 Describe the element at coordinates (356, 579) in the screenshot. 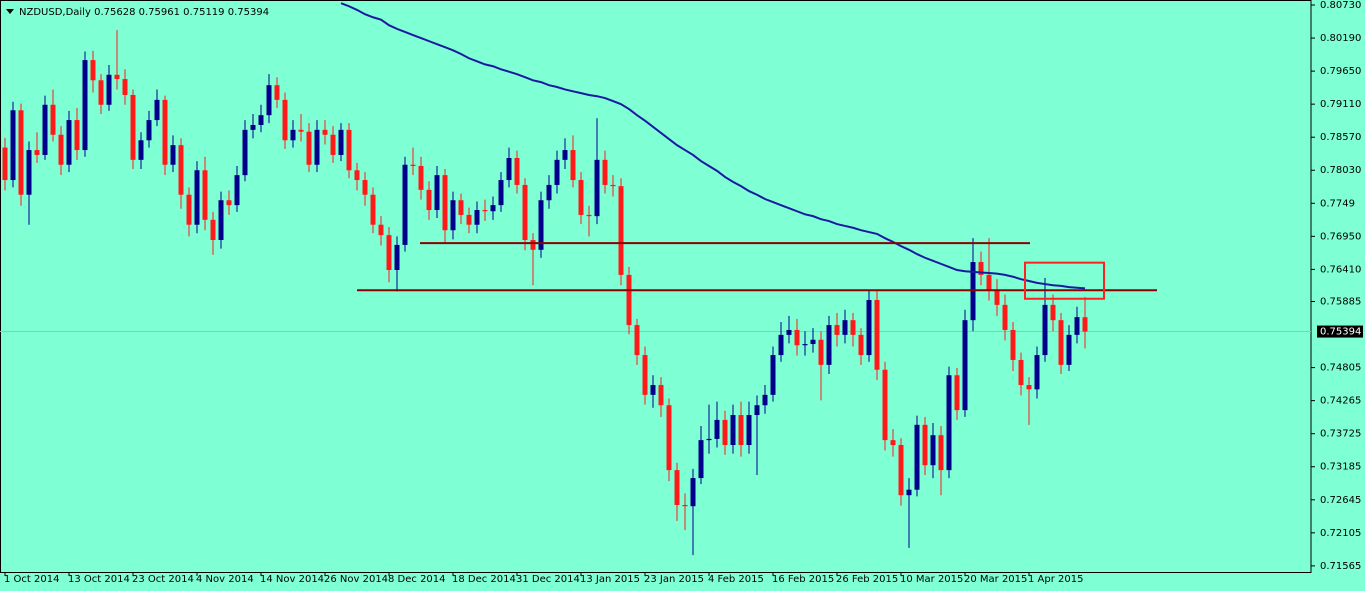

I see `x-tick-label: 26 Nov 2014` at that location.